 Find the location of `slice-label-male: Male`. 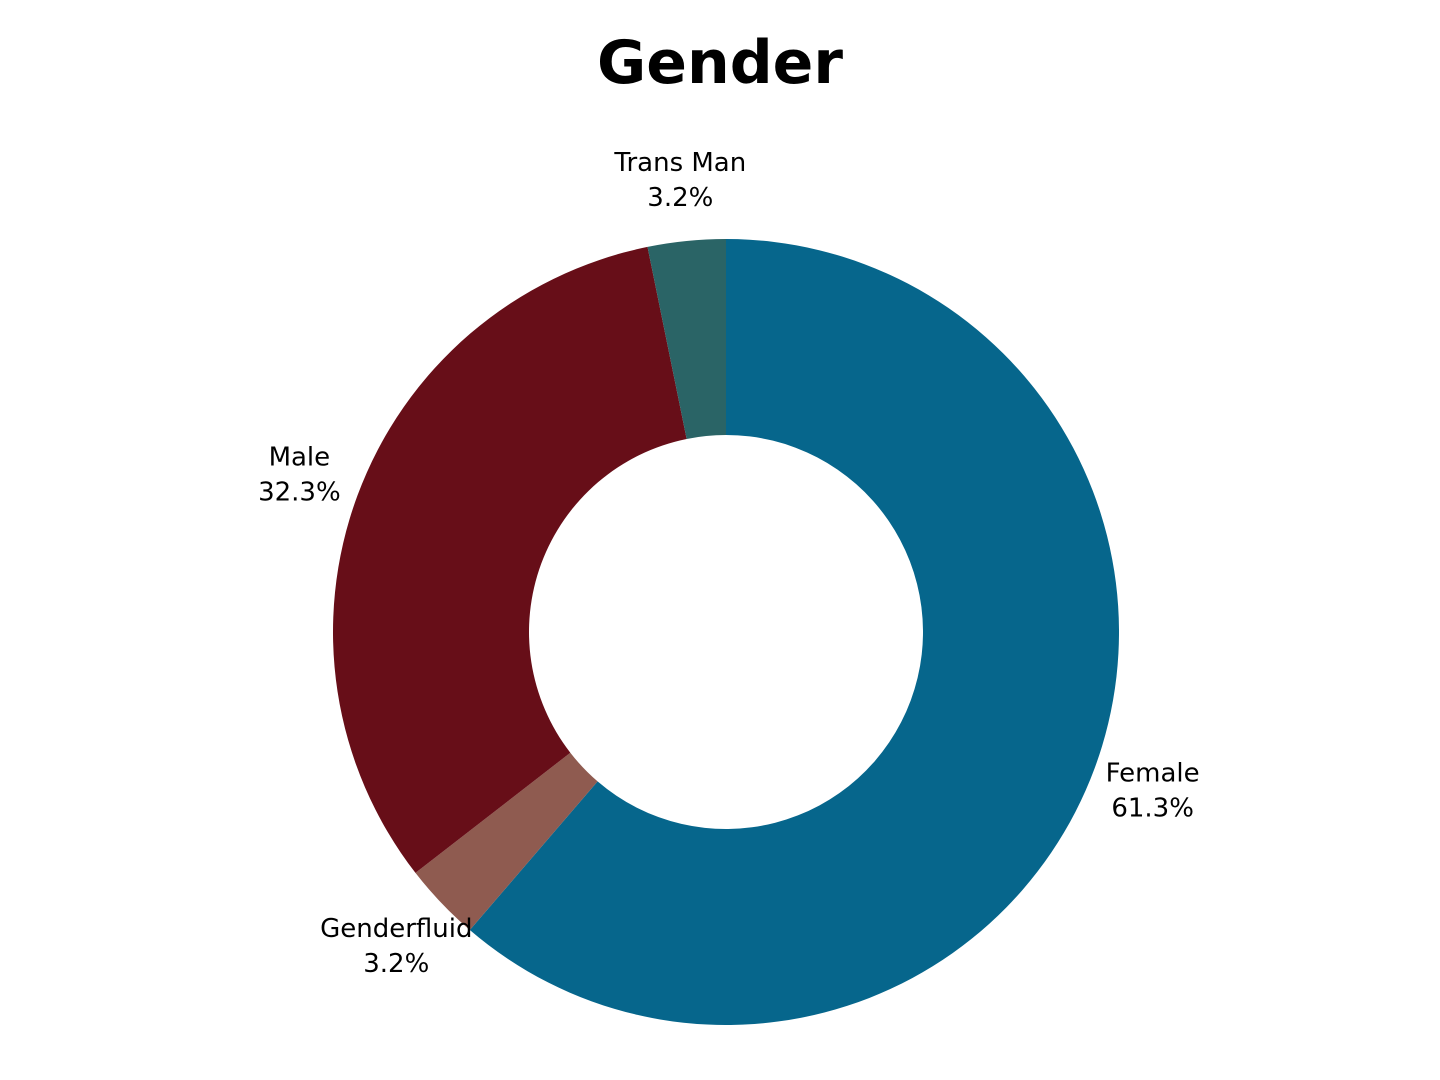

slice-label-male: Male is located at coordinates (300, 457).